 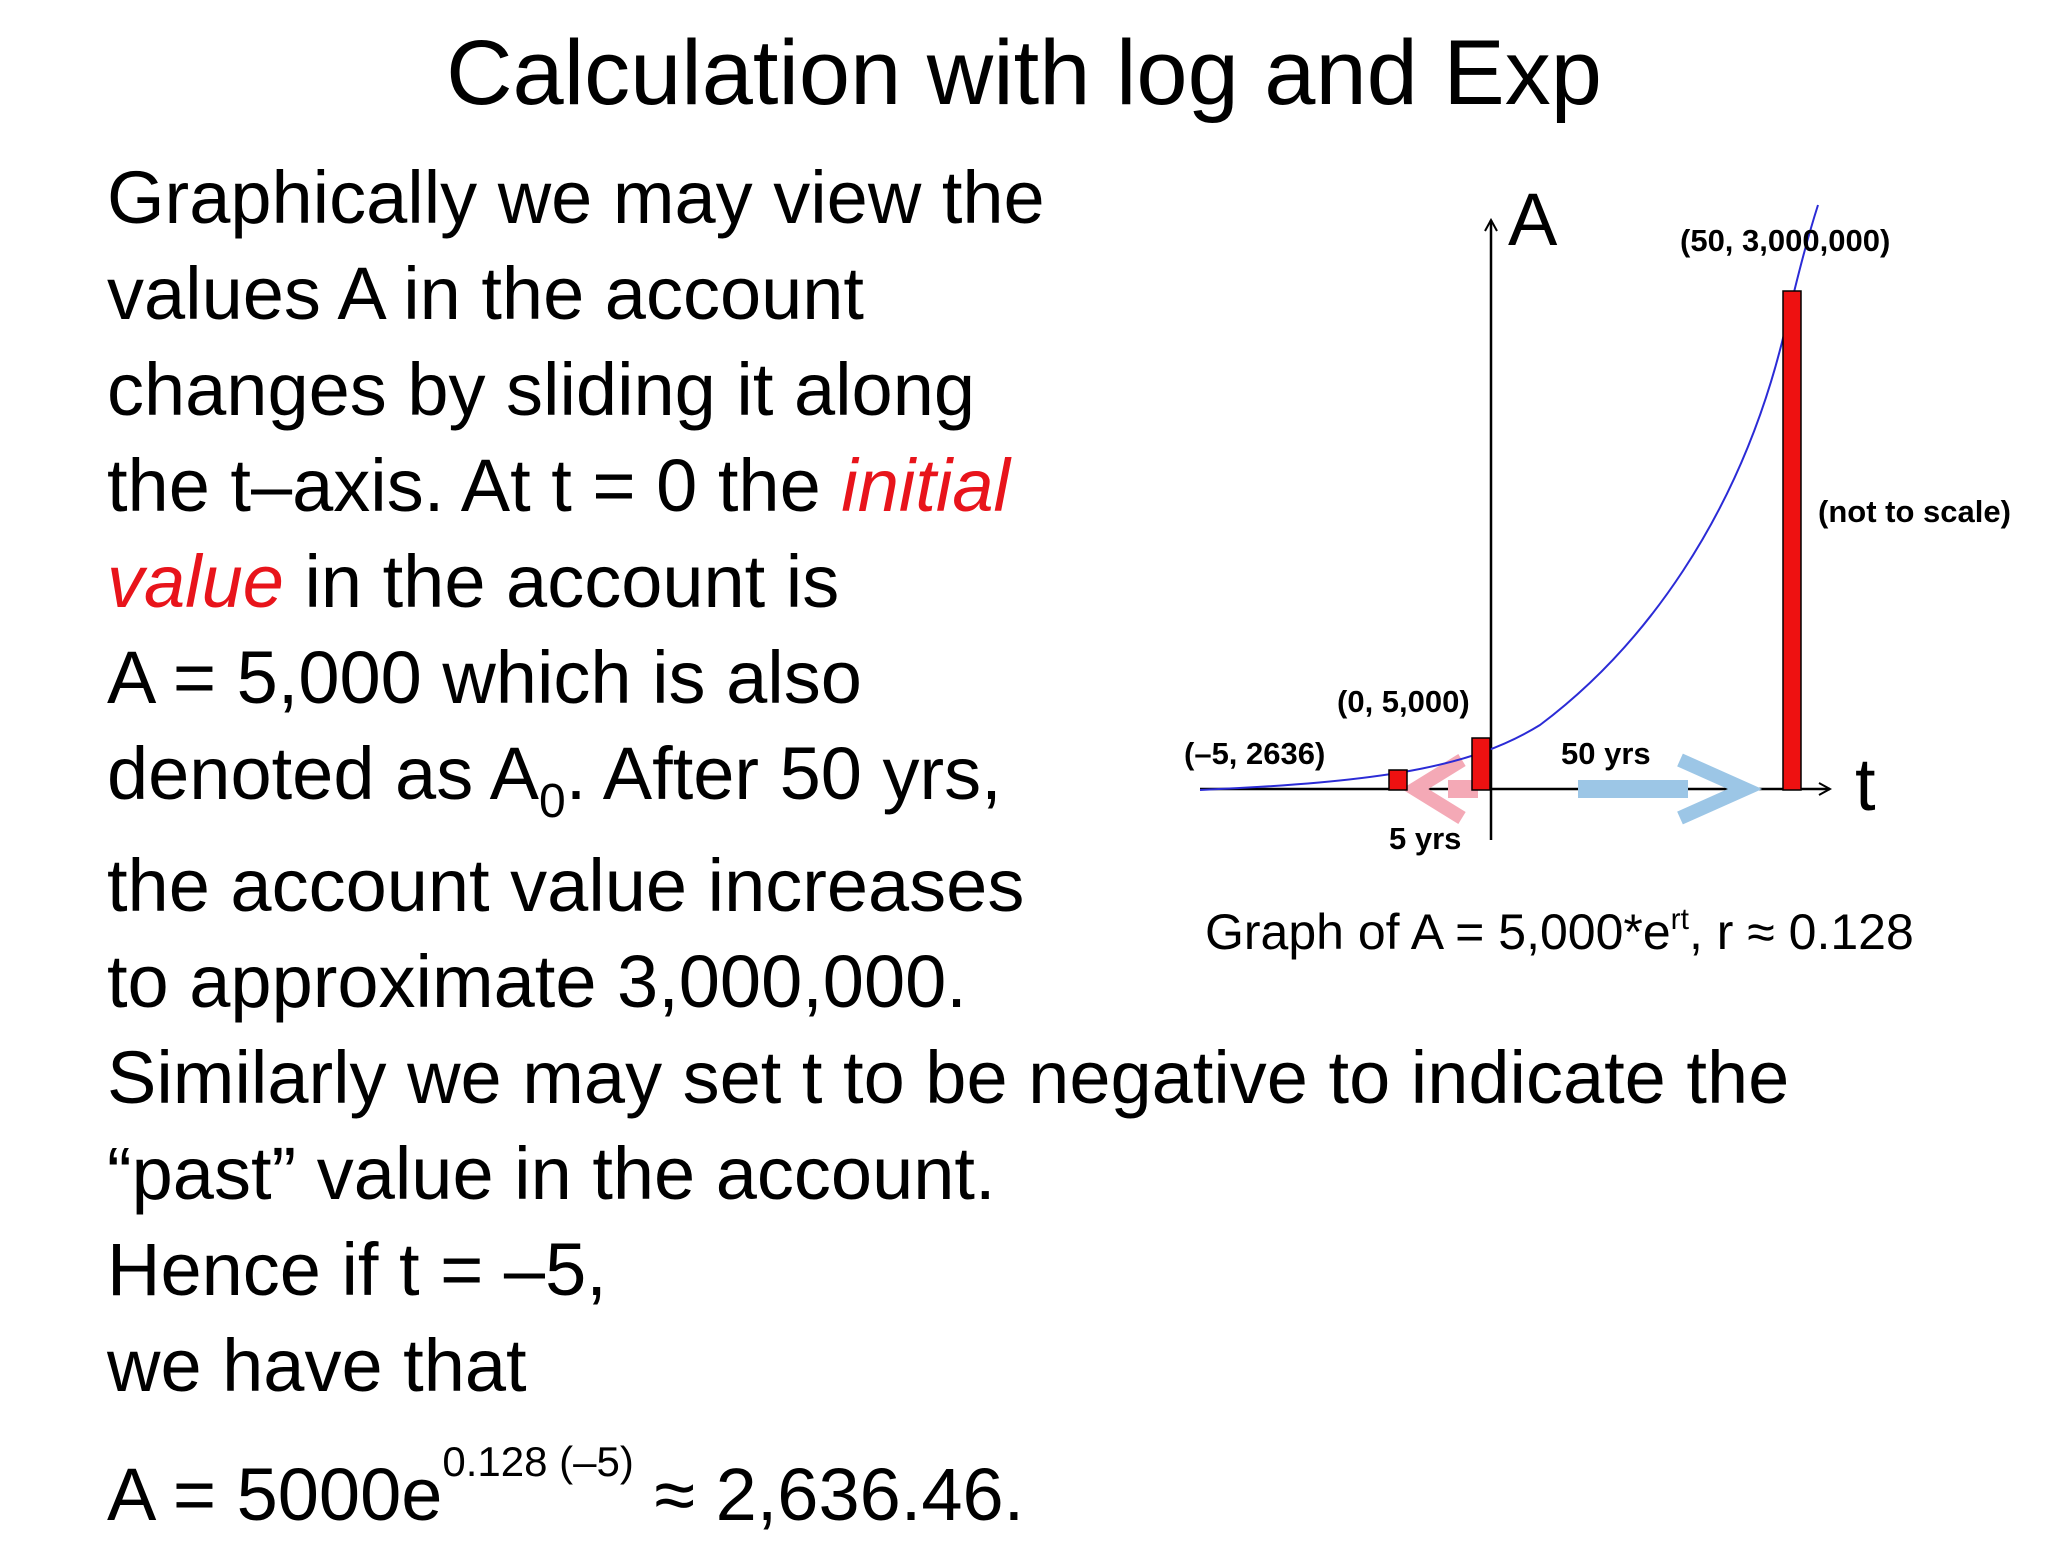 I want to click on fifty-years-label: 50 yrs, so click(x=1606, y=753).